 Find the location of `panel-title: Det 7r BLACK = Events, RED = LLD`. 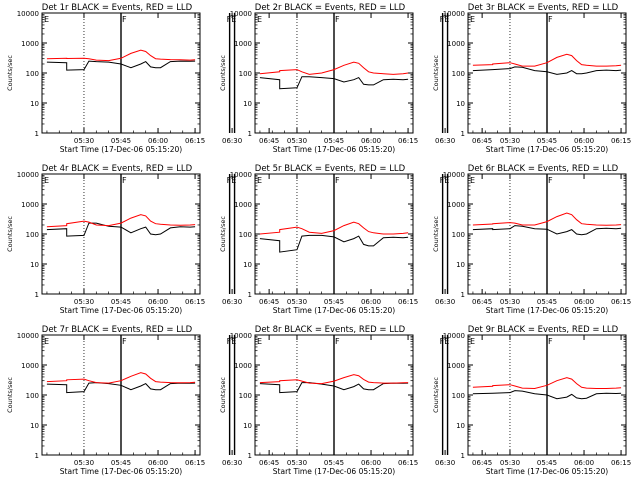

panel-title: Det 7r BLACK = Events, RED = LLD is located at coordinates (117, 330).